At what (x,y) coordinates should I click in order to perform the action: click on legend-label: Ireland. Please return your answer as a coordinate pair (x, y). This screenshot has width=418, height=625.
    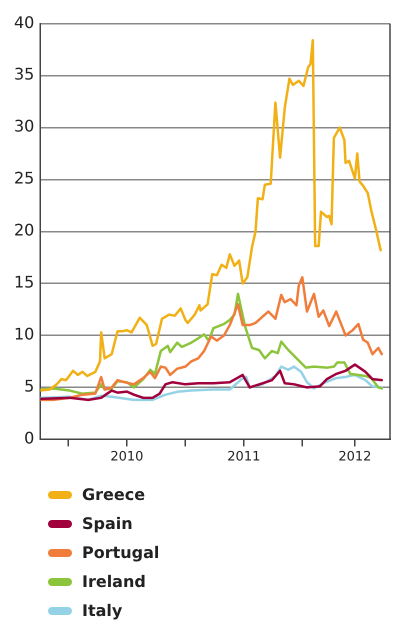
    Looking at the image, I should click on (114, 581).